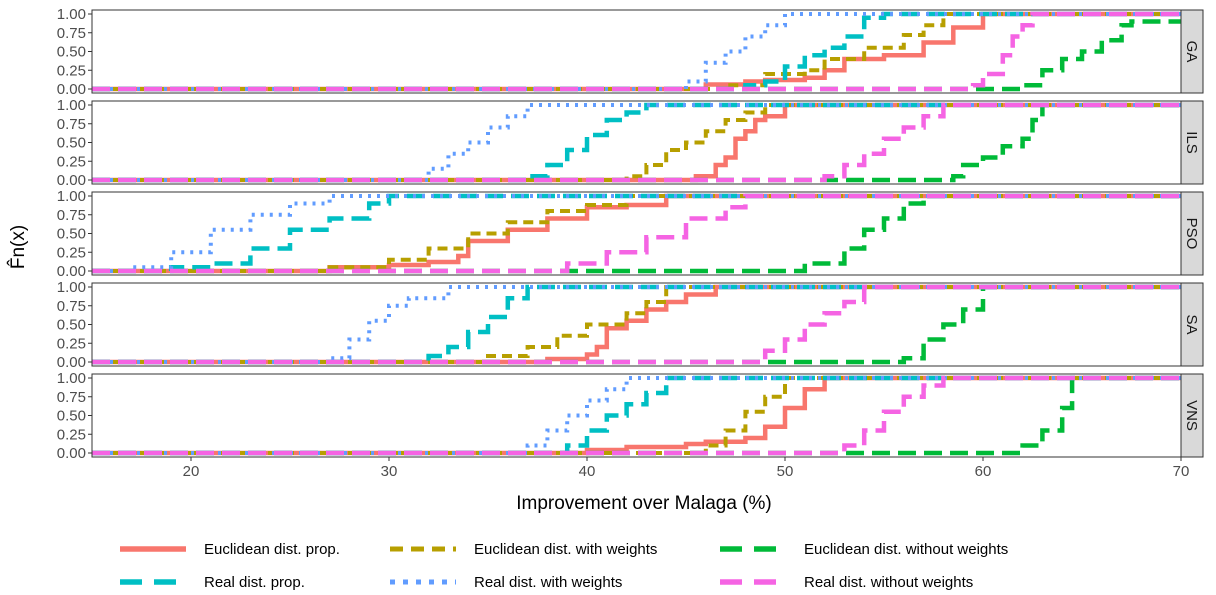 This screenshot has height=595, width=1216. I want to click on panel-pso: PSO 0.00 0.250.50 0.75 1.00, so click(630, 234).